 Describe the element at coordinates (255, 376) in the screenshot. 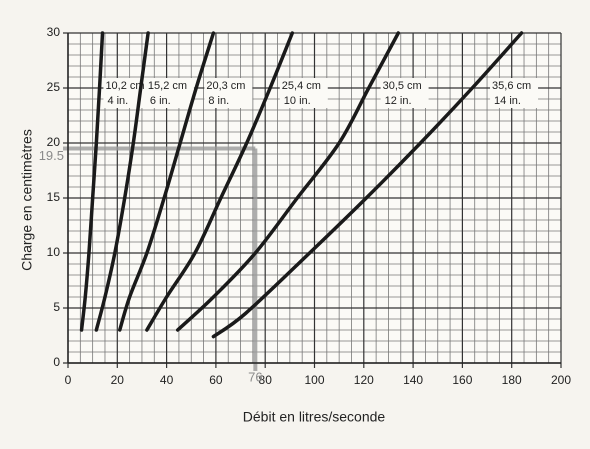

I see `guide-label: 76` at that location.